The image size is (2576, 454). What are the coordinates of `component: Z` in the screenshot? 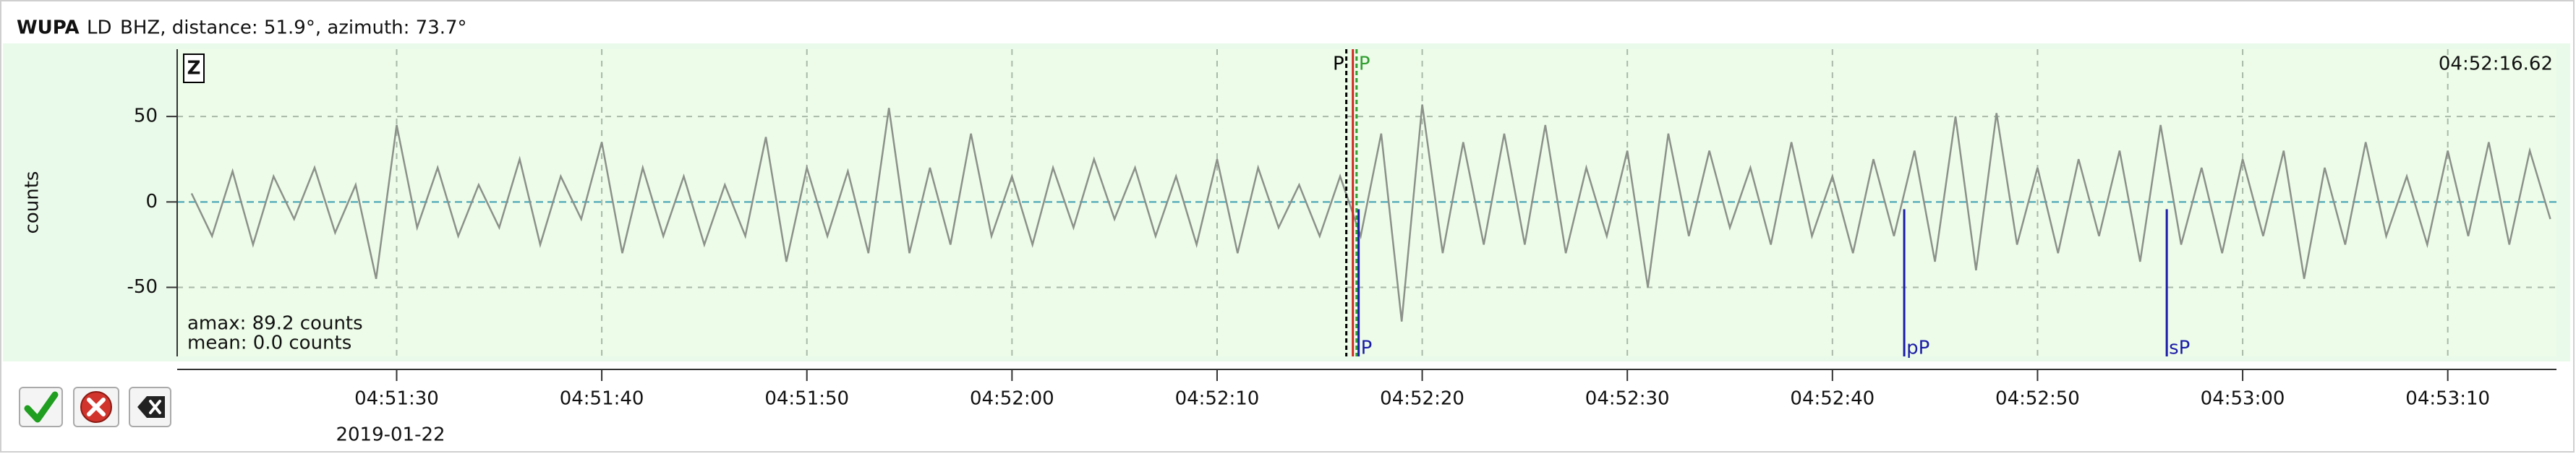 It's located at (194, 69).